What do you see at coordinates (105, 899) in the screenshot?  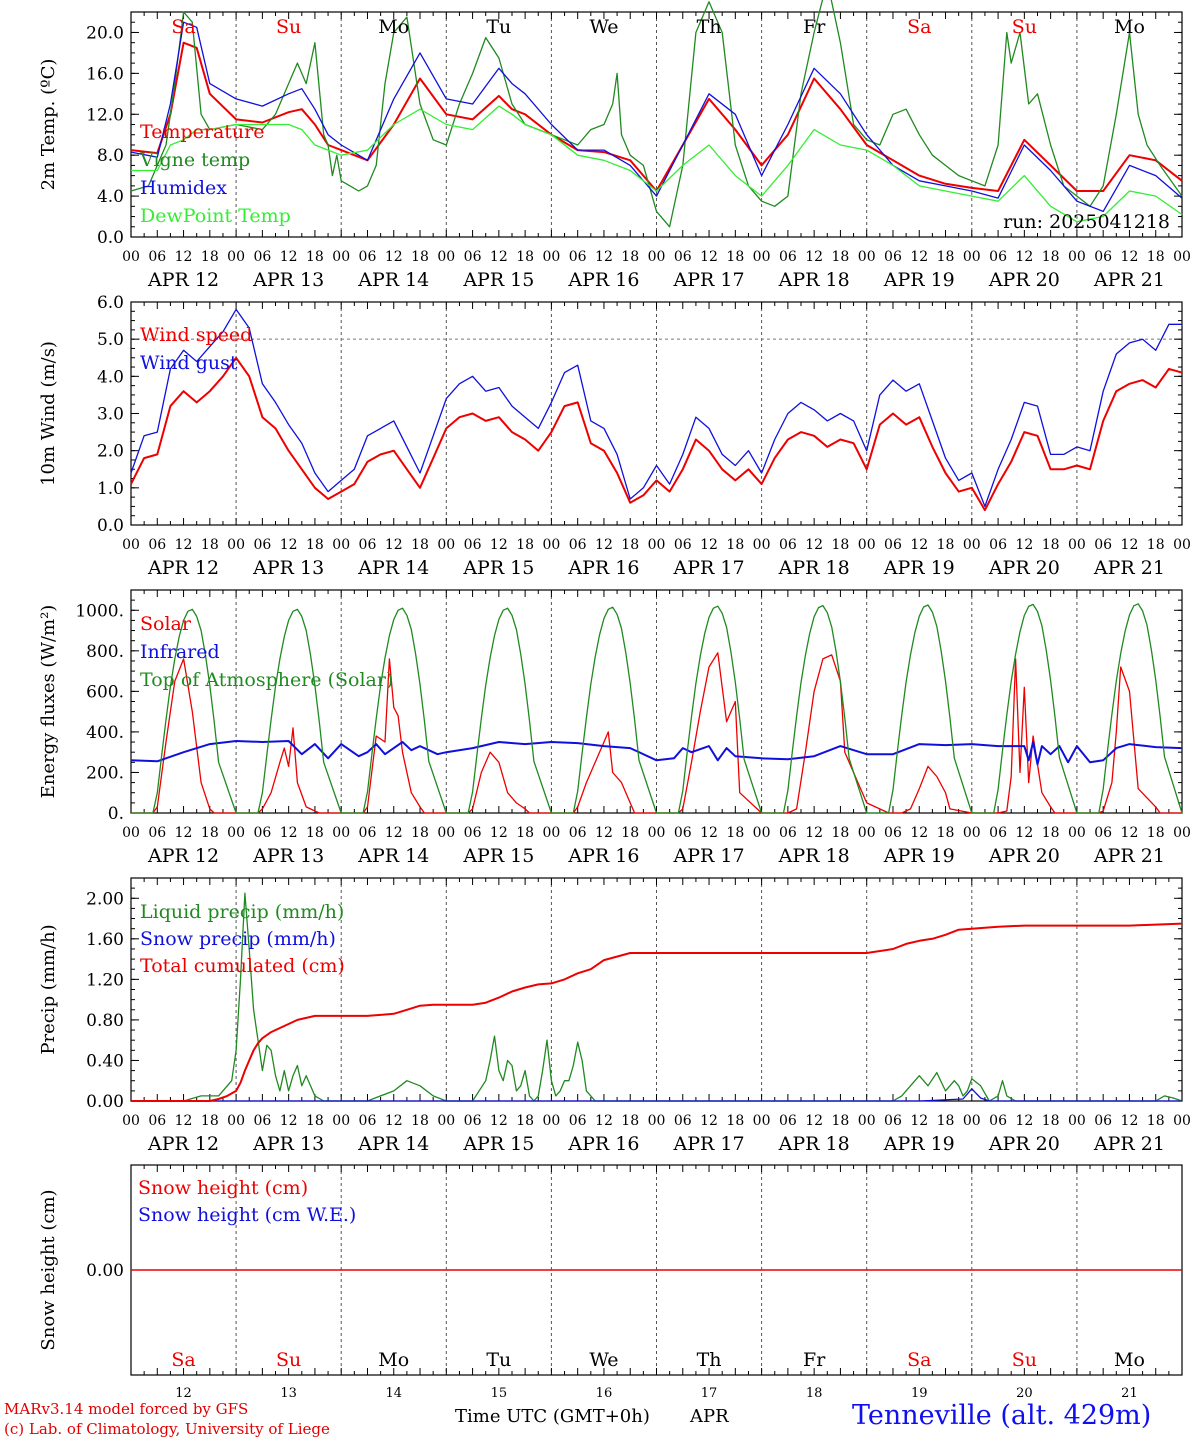 I see `y-tick-label: 2.00` at bounding box center [105, 899].